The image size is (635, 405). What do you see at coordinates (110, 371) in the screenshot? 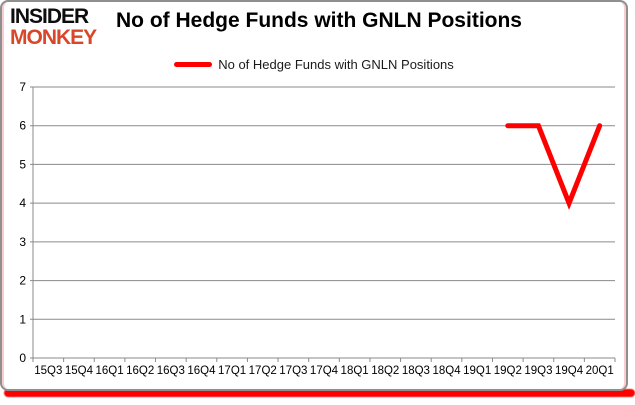
I see `x-tick-label: 16Q1` at bounding box center [110, 371].